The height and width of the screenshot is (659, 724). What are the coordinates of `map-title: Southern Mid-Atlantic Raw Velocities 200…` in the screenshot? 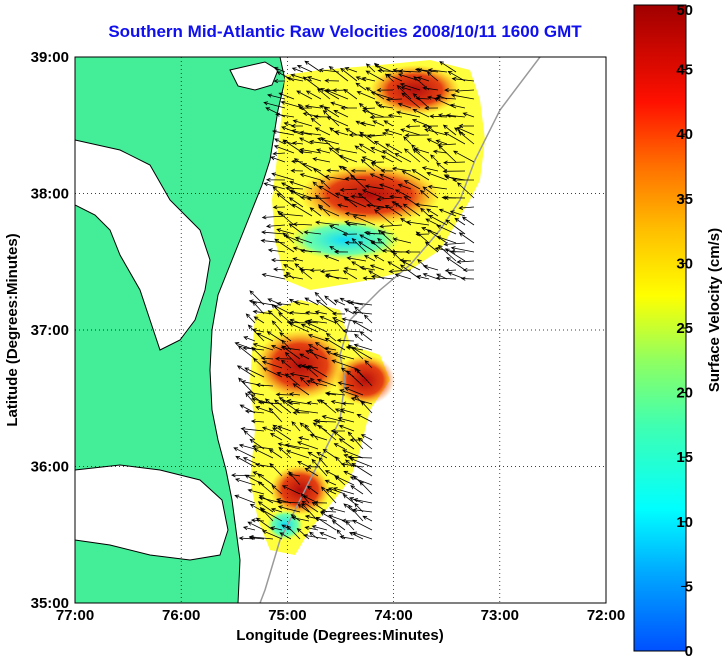 It's located at (345, 31).